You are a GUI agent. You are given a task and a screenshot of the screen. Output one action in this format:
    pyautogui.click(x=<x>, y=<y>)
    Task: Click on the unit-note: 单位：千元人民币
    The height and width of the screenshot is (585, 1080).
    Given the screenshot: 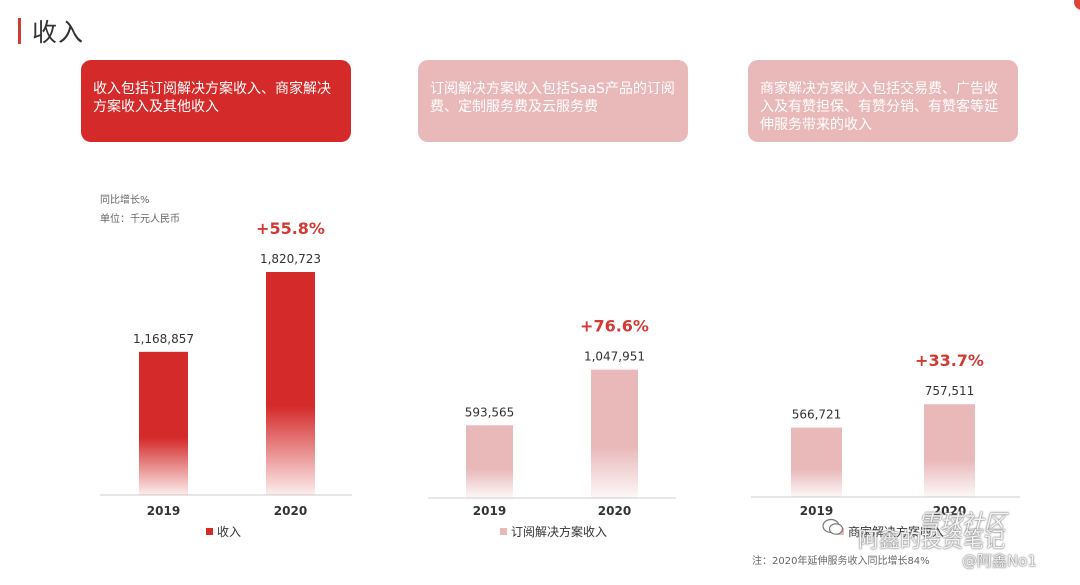 What is the action you would take?
    pyautogui.click(x=140, y=219)
    